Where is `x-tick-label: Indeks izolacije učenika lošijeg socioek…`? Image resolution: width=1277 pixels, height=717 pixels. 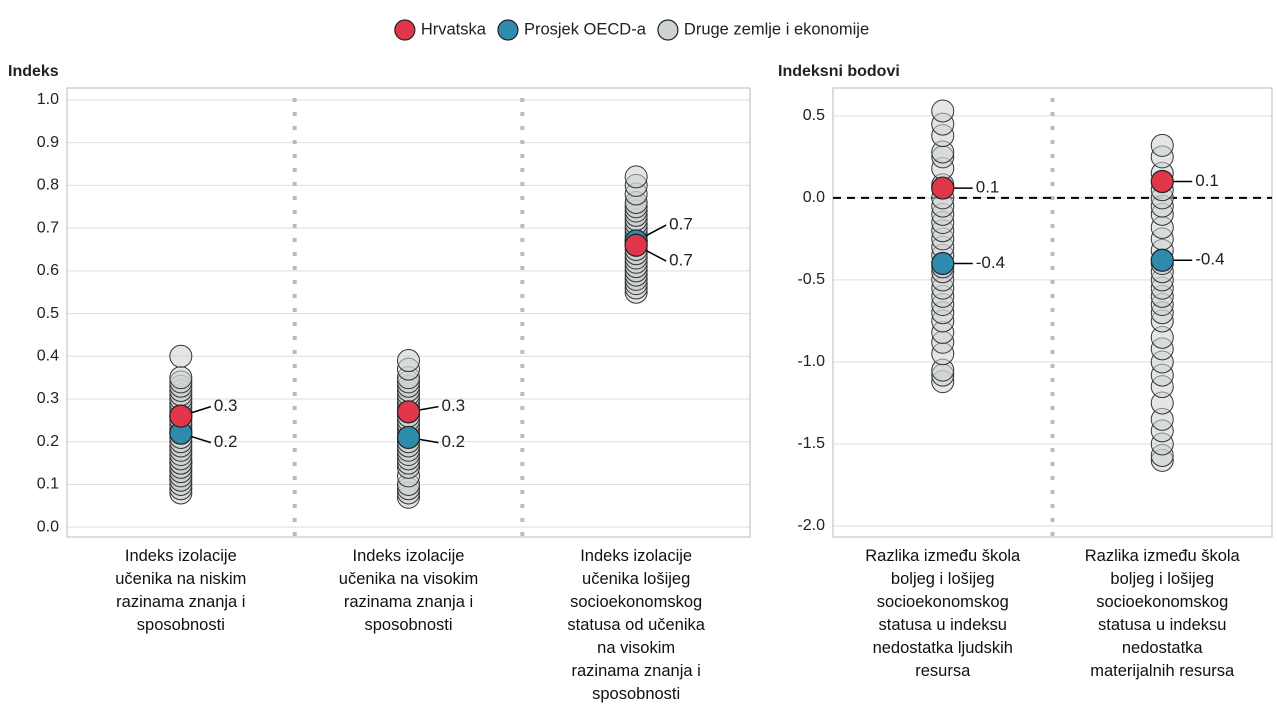 x-tick-label: Indeks izolacije učenika lošijeg socioek… is located at coordinates (636, 625).